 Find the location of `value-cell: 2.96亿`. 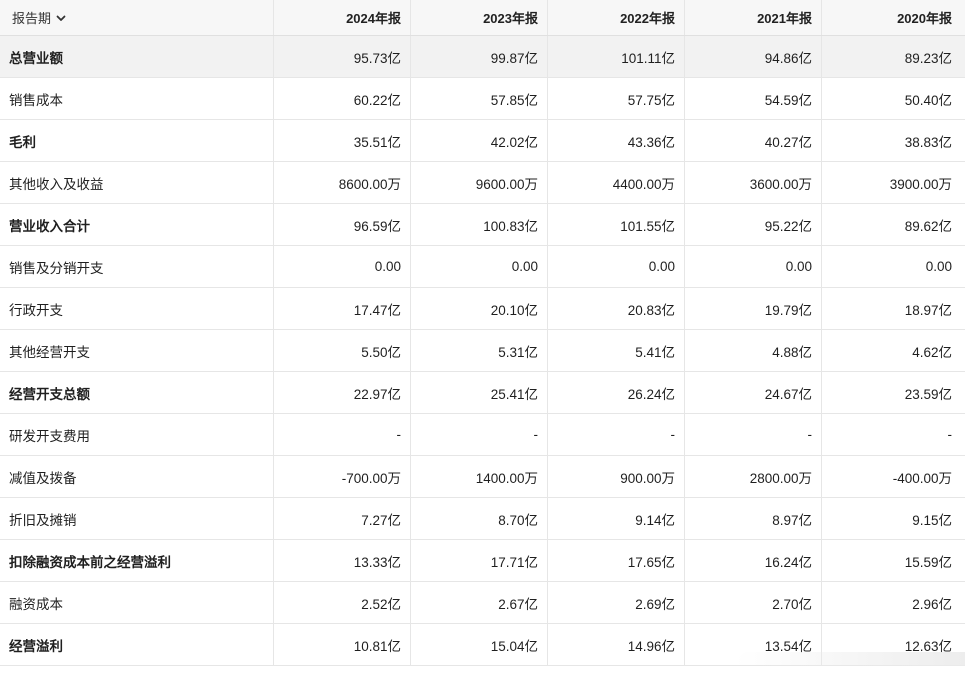

value-cell: 2.96亿 is located at coordinates (932, 604).